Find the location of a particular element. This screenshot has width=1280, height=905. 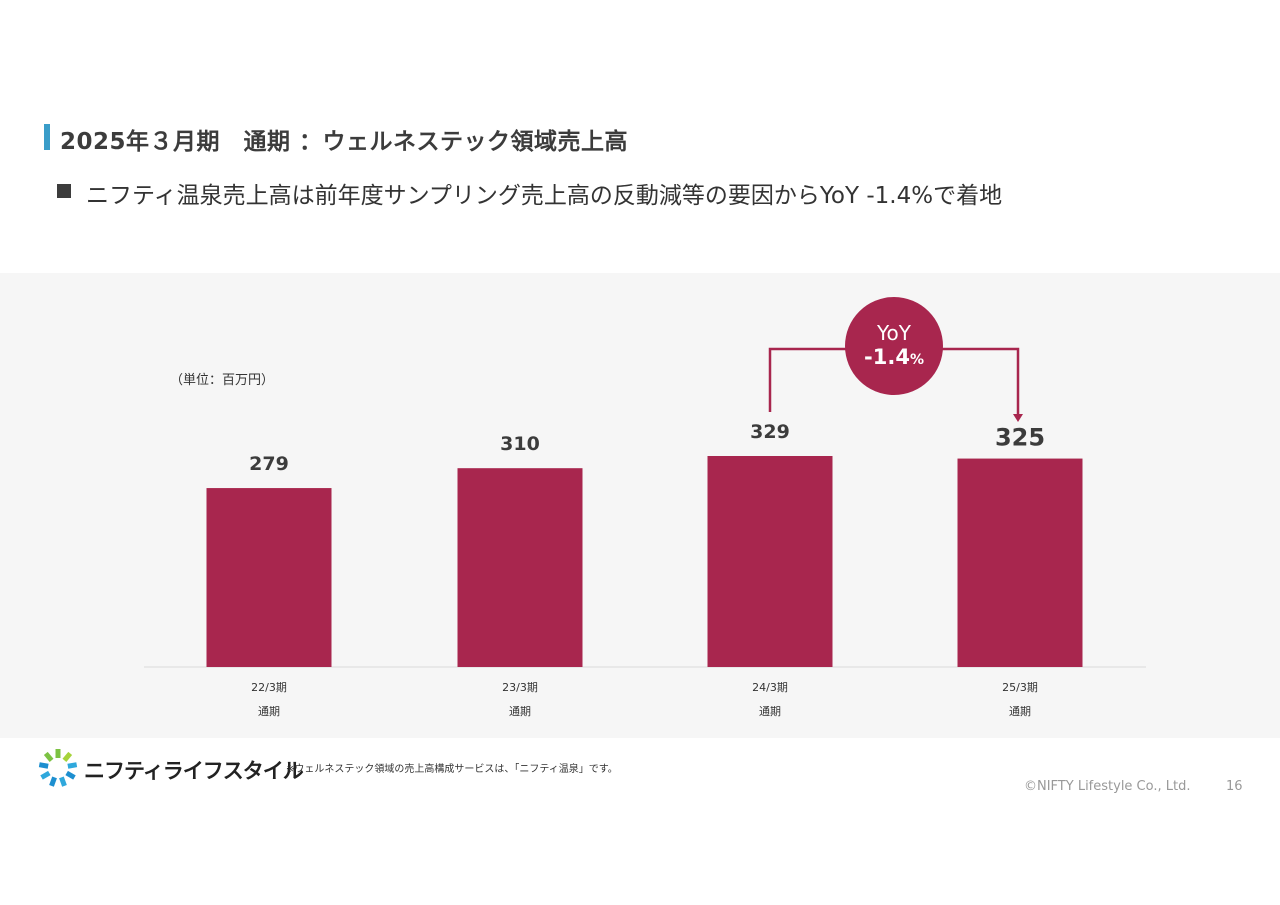

yoy-badge-value: -1.4% is located at coordinates (894, 357).